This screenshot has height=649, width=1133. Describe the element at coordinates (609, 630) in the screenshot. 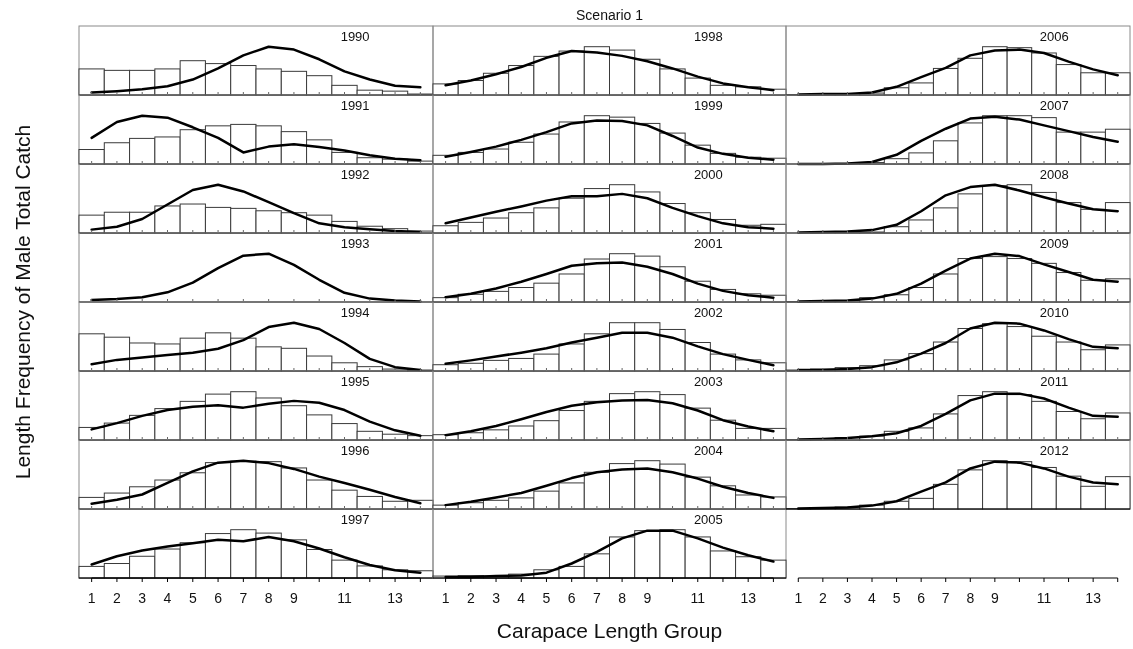

I see `x-axis-title: Carapace Length Group` at that location.